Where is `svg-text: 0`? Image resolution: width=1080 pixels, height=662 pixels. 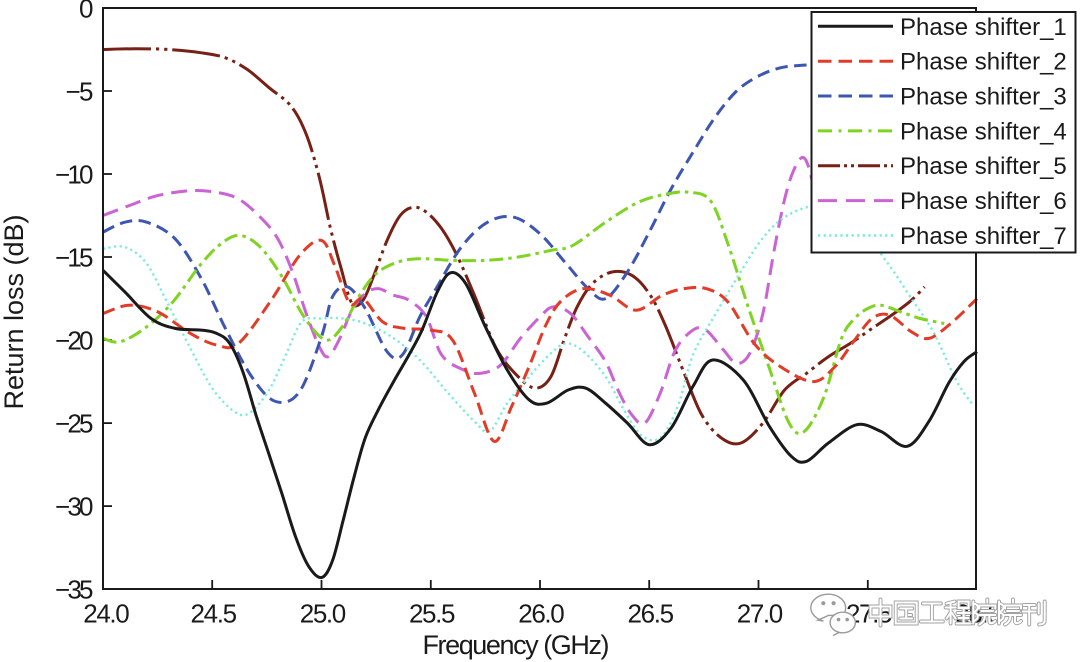
svg-text: 0 is located at coordinates (86, 11).